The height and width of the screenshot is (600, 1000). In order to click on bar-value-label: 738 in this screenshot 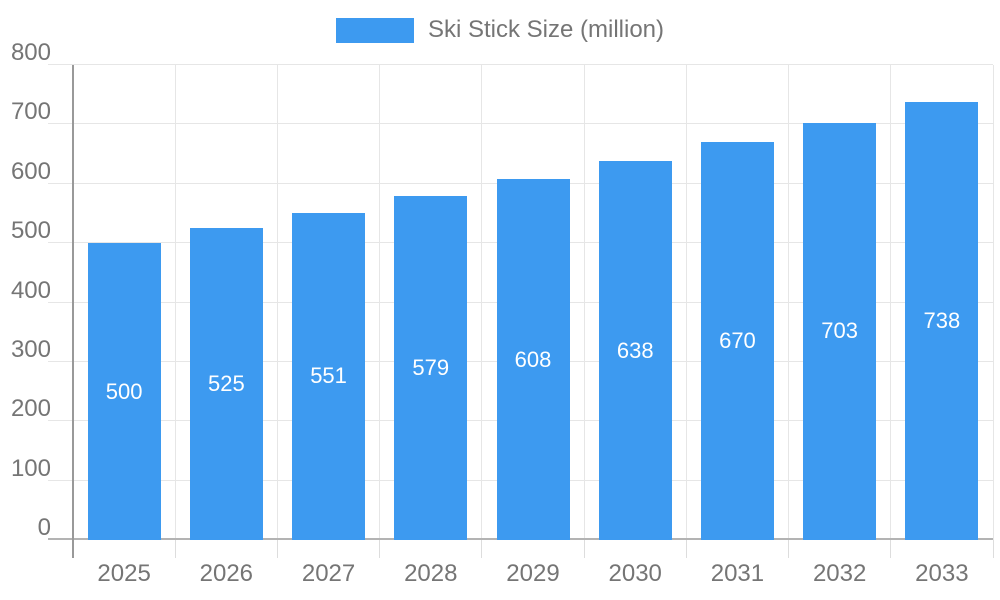, I will do `click(942, 320)`.